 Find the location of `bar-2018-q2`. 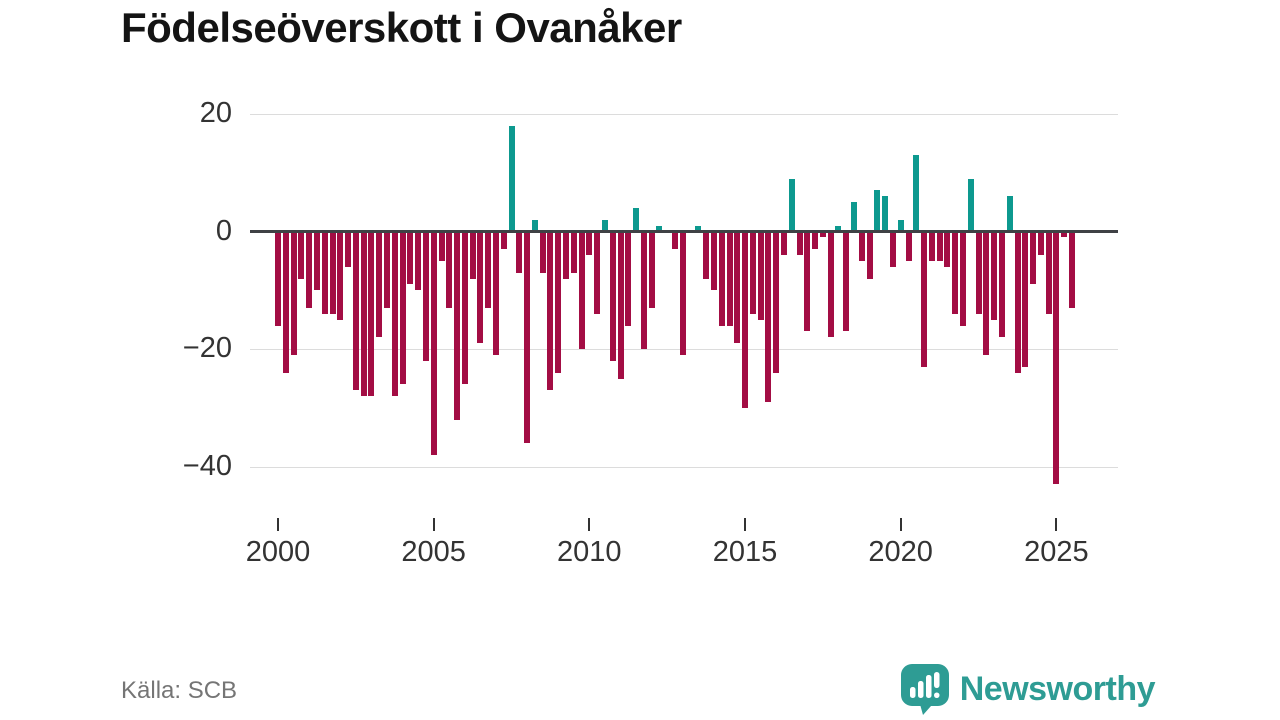

bar-2018-q2 is located at coordinates (846, 281).